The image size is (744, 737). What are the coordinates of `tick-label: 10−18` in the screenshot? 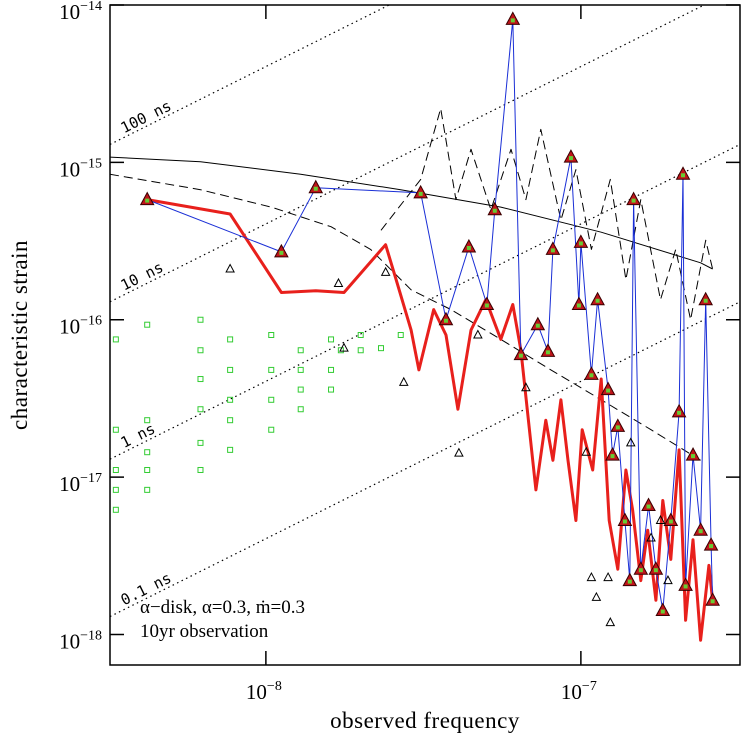 It's located at (80, 640).